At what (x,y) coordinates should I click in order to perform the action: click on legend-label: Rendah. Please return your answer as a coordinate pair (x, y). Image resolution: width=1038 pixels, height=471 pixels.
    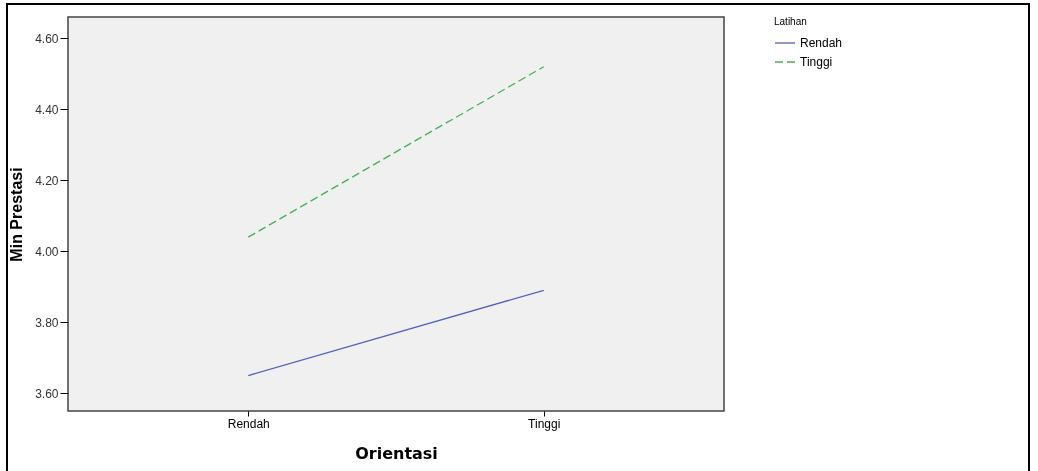
    Looking at the image, I should click on (821, 43).